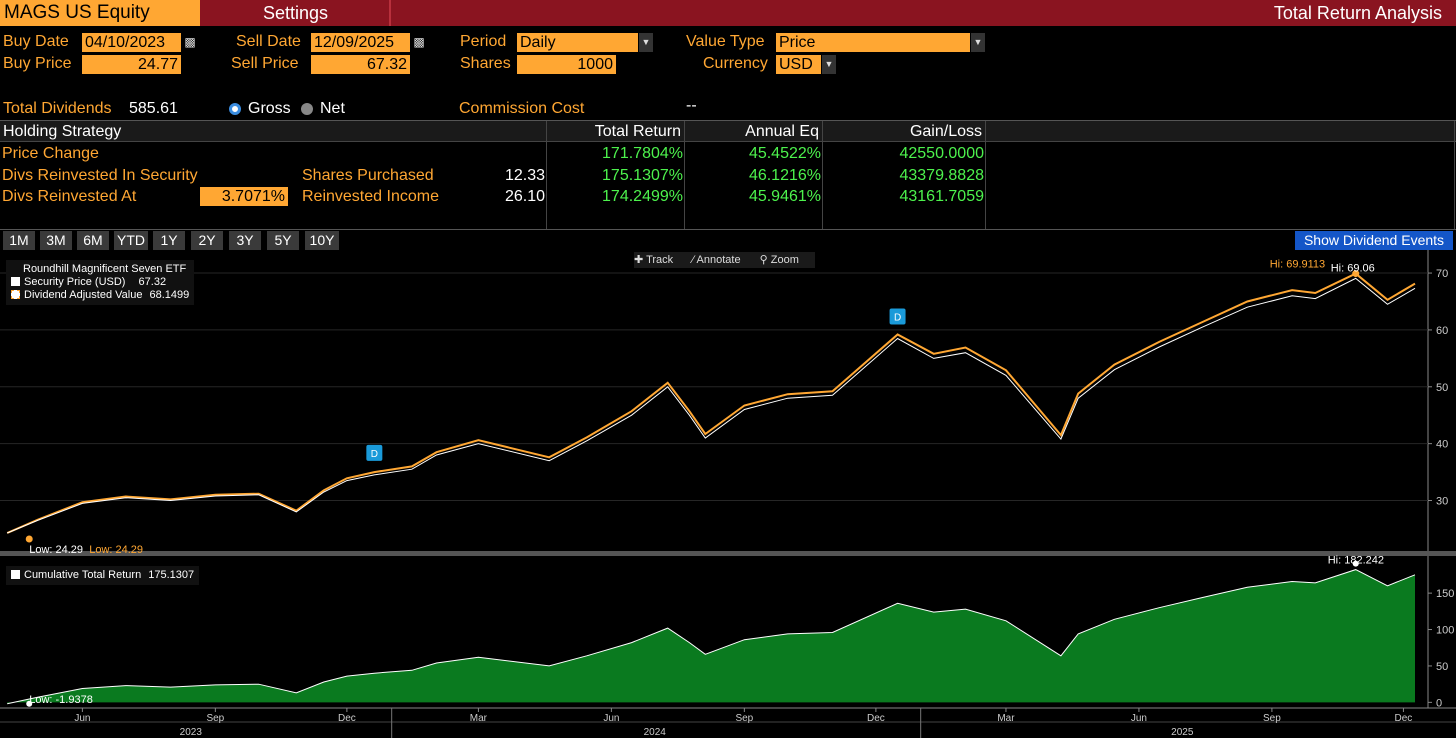  What do you see at coordinates (1442, 388) in the screenshot?
I see `y-tick-label: 50` at bounding box center [1442, 388].